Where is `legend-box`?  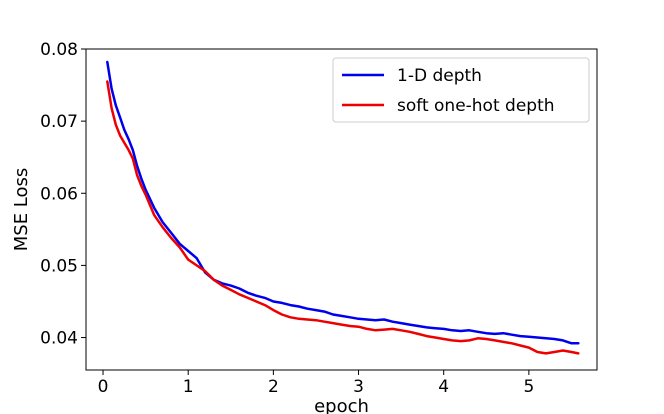 legend-box is located at coordinates (461, 90).